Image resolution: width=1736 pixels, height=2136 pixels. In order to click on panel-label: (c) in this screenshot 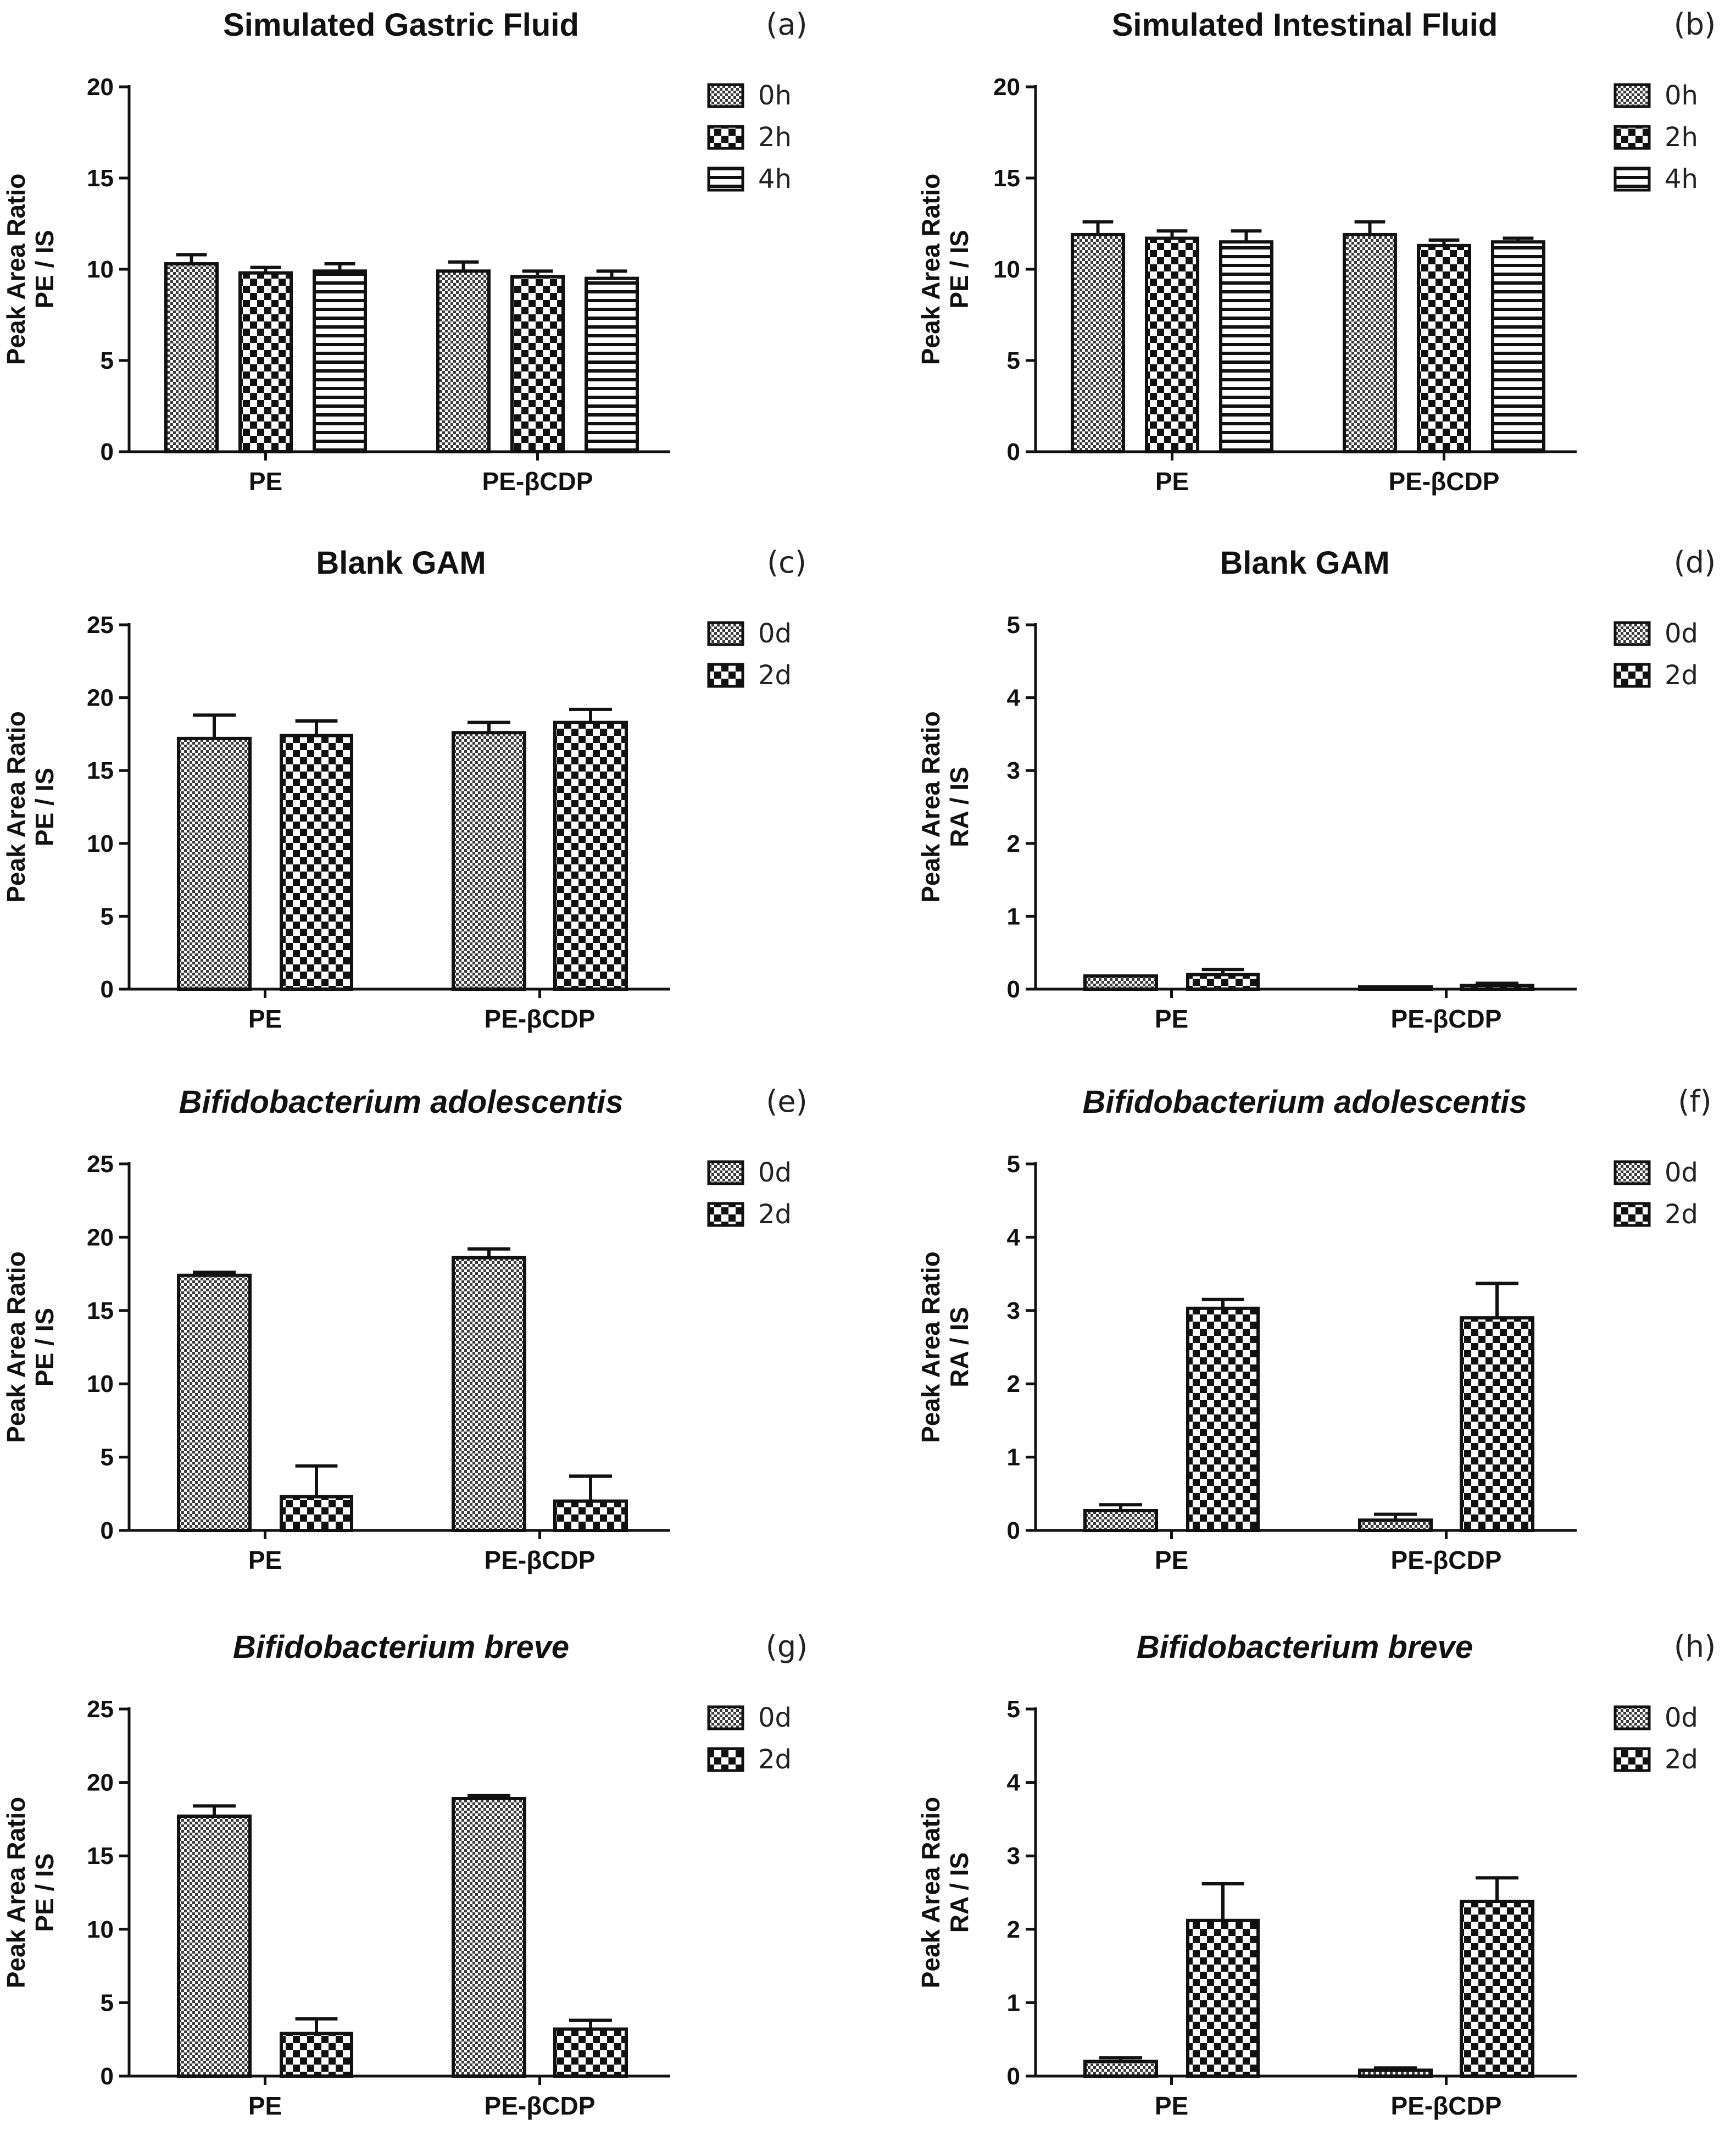, I will do `click(786, 562)`.